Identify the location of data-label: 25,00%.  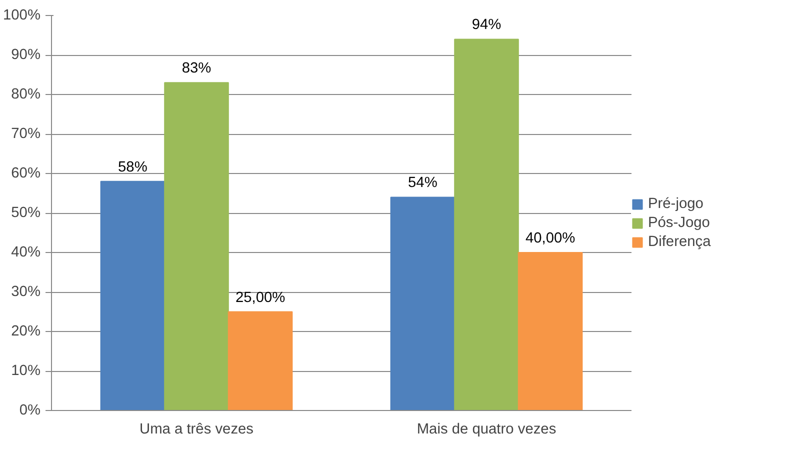
(260, 298).